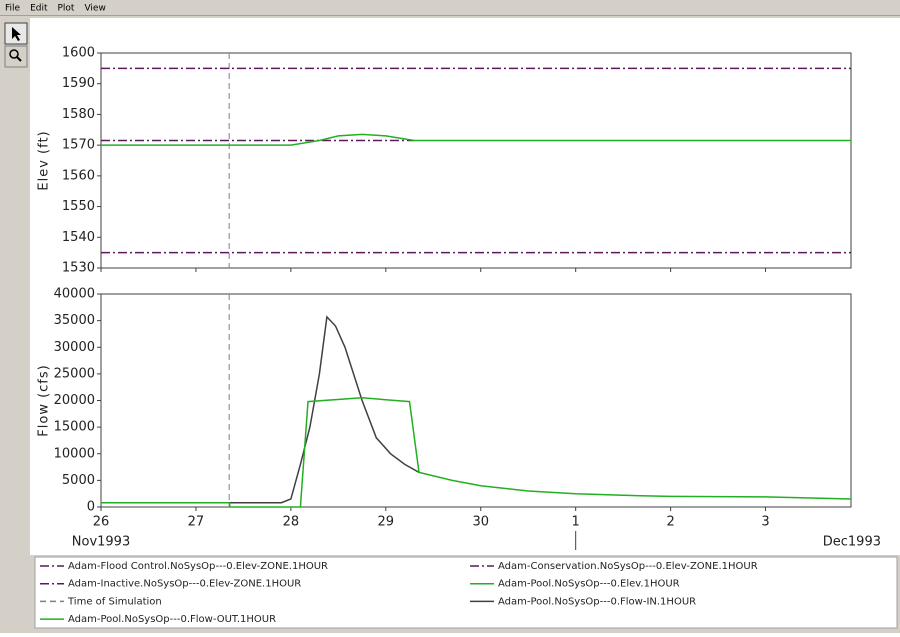 The height and width of the screenshot is (637, 900). What do you see at coordinates (74, 400) in the screenshot?
I see `y-tick-label: 20000` at bounding box center [74, 400].